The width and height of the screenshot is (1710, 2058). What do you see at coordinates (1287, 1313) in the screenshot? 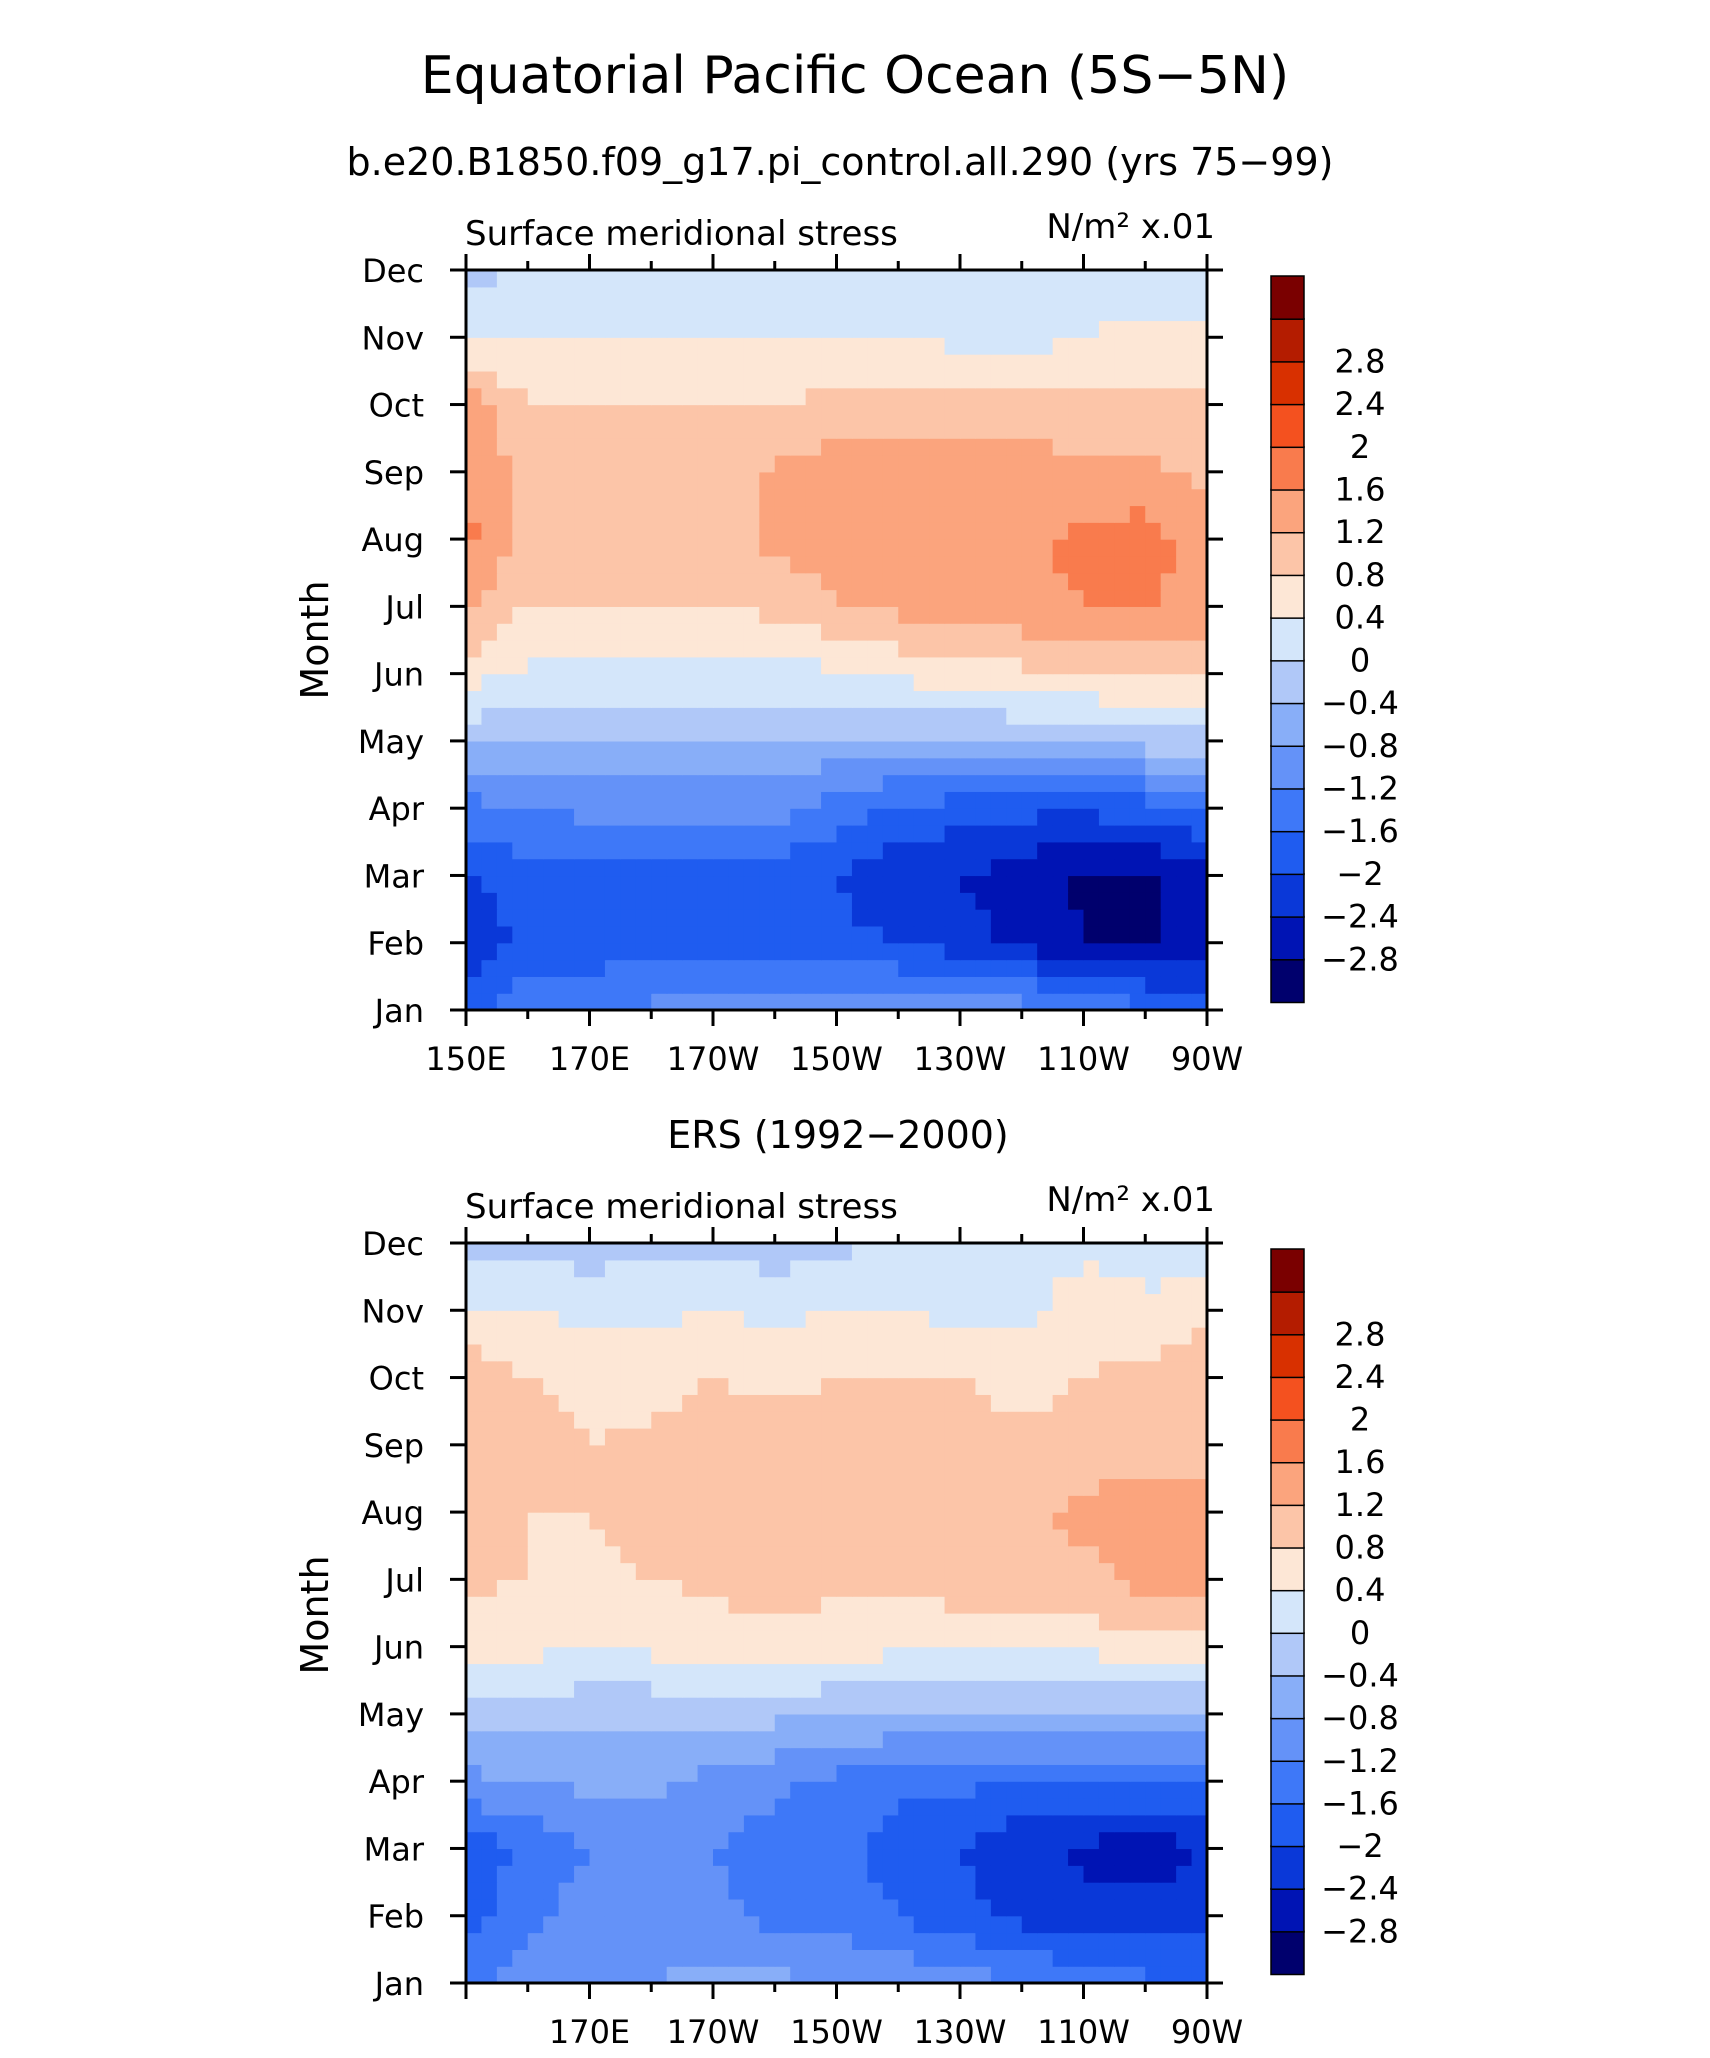
I see `colorbar-swatch` at bounding box center [1287, 1313].